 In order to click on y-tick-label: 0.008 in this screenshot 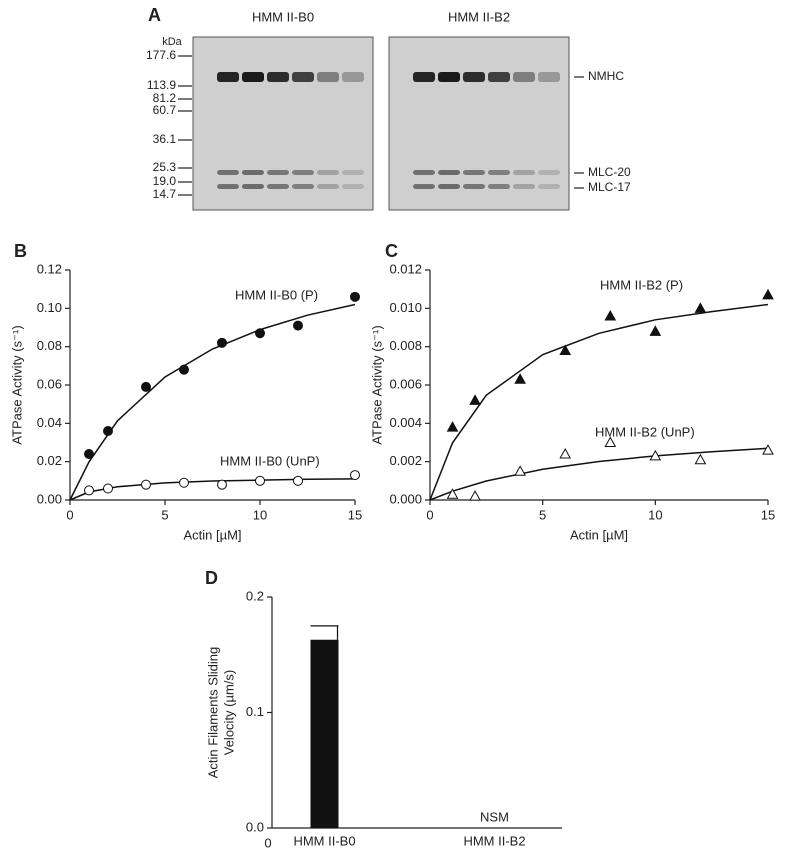, I will do `click(405, 345)`.